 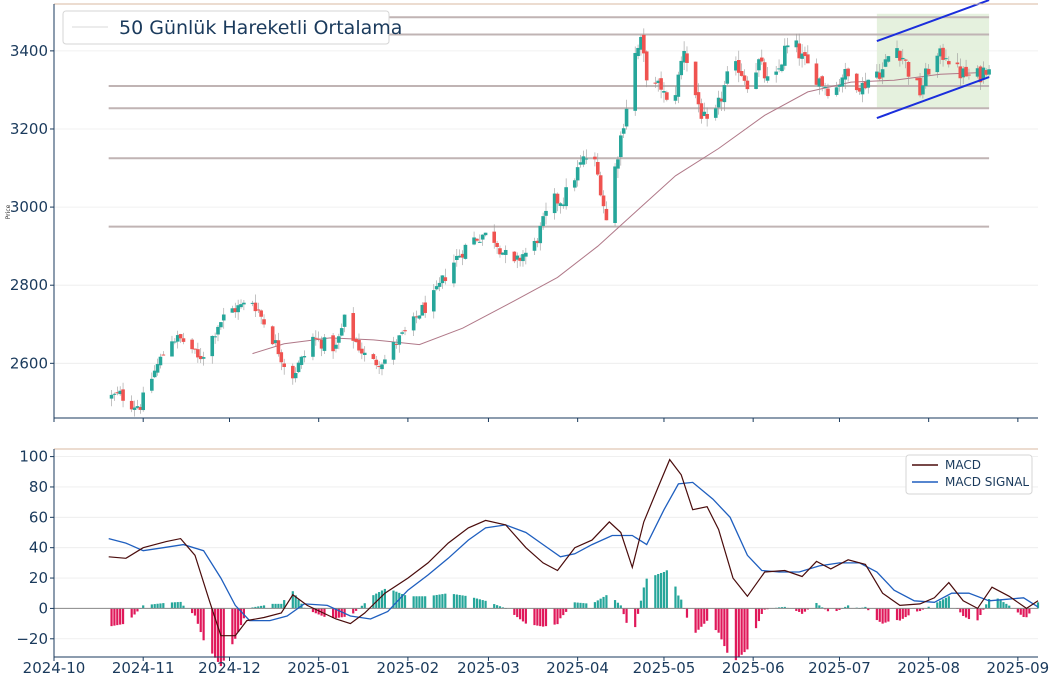 What do you see at coordinates (38, 517) in the screenshot?
I see `macd-y-tick-label: 60` at bounding box center [38, 517].